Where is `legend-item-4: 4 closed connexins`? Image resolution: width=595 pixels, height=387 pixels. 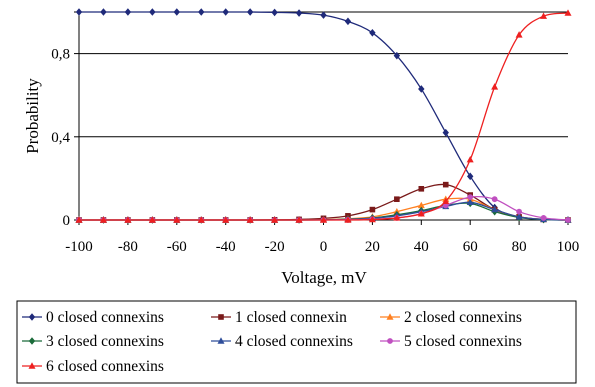 legend-item-4: 4 closed connexins is located at coordinates (282, 341).